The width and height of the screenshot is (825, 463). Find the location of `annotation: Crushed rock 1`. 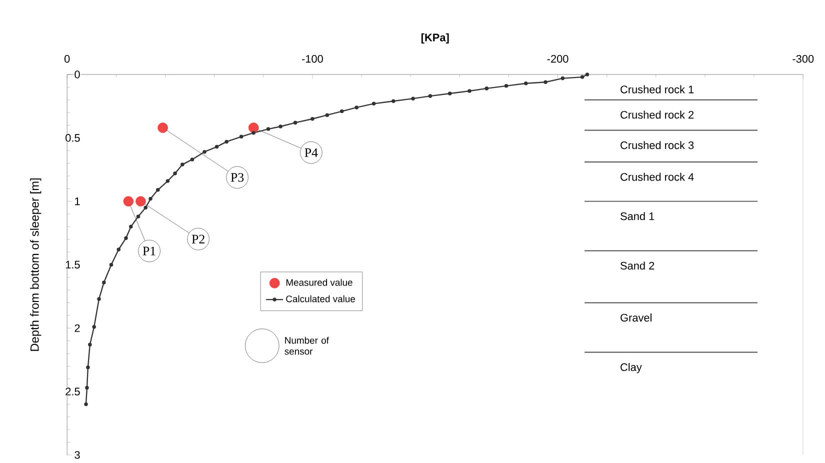

annotation: Crushed rock 1 is located at coordinates (657, 89).